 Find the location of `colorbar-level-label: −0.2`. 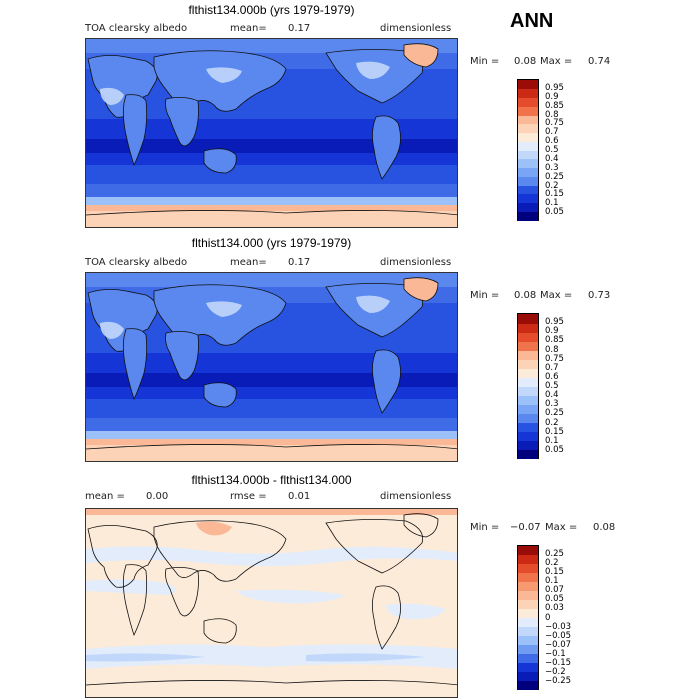

colorbar-level-label: −0.2 is located at coordinates (555, 671).